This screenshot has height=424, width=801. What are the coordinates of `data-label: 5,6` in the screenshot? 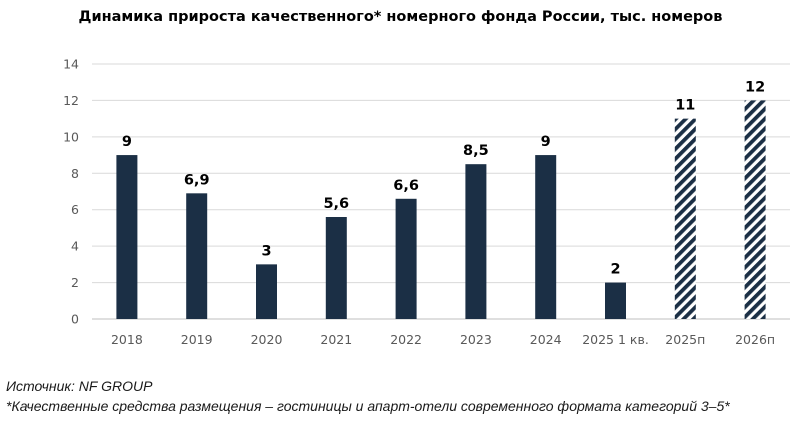 It's located at (336, 204).